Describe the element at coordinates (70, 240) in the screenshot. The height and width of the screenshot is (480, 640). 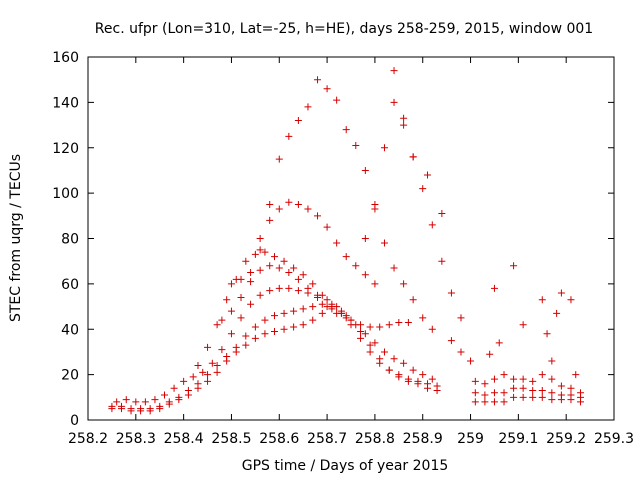
I see `y-tick-label: 80` at that location.